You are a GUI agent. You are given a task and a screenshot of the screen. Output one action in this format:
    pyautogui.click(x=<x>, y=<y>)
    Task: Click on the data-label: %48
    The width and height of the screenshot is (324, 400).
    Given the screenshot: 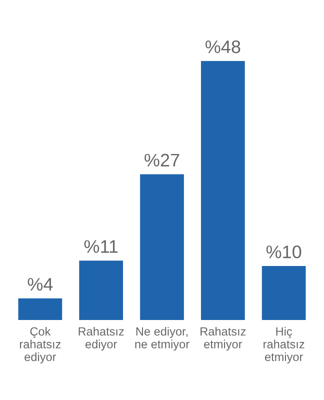 What is the action you would take?
    pyautogui.click(x=222, y=47)
    